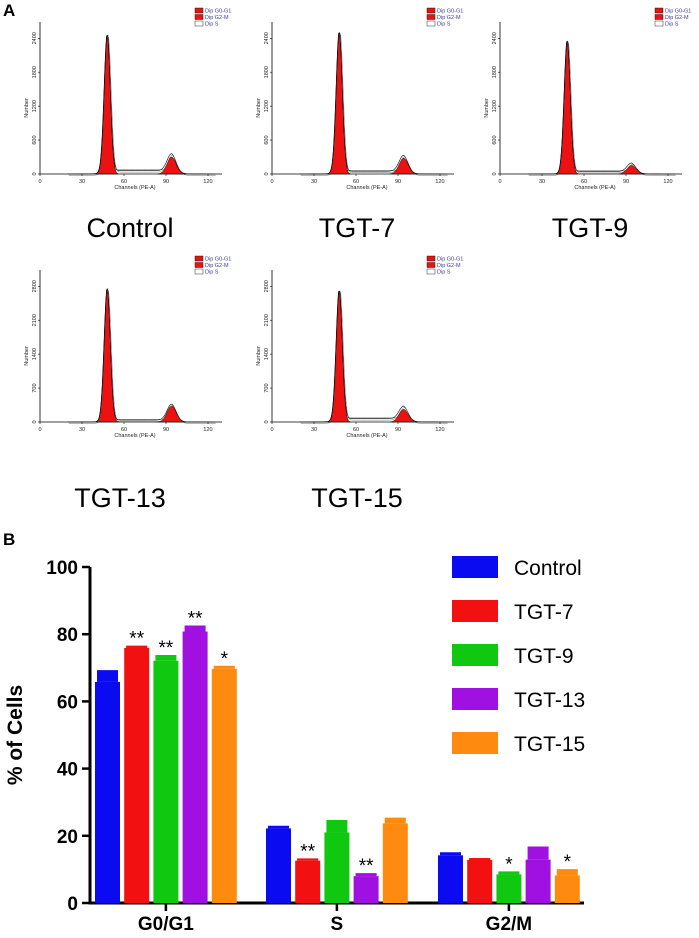  I want to click on legend-item-tgt-15: TGT-15, so click(518, 744).